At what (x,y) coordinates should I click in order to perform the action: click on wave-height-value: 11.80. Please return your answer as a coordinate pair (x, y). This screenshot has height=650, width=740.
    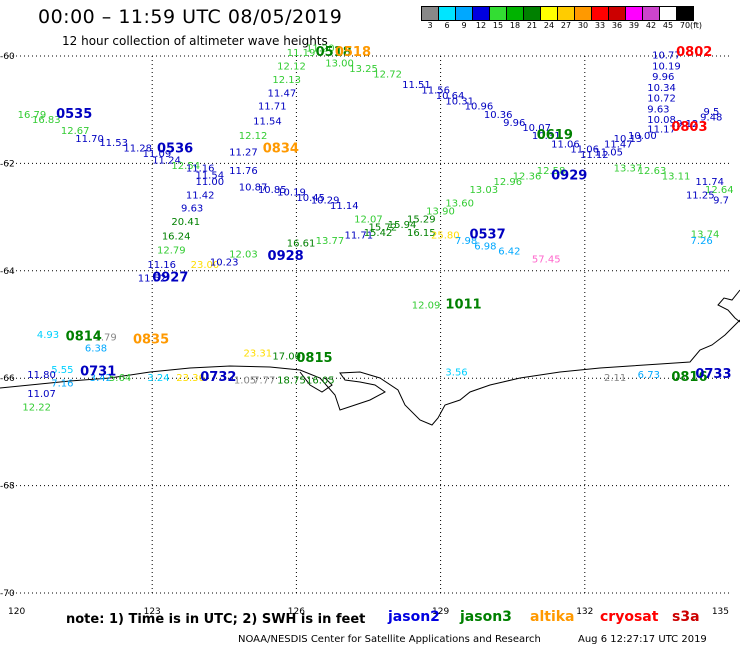
    Looking at the image, I should click on (41, 375).